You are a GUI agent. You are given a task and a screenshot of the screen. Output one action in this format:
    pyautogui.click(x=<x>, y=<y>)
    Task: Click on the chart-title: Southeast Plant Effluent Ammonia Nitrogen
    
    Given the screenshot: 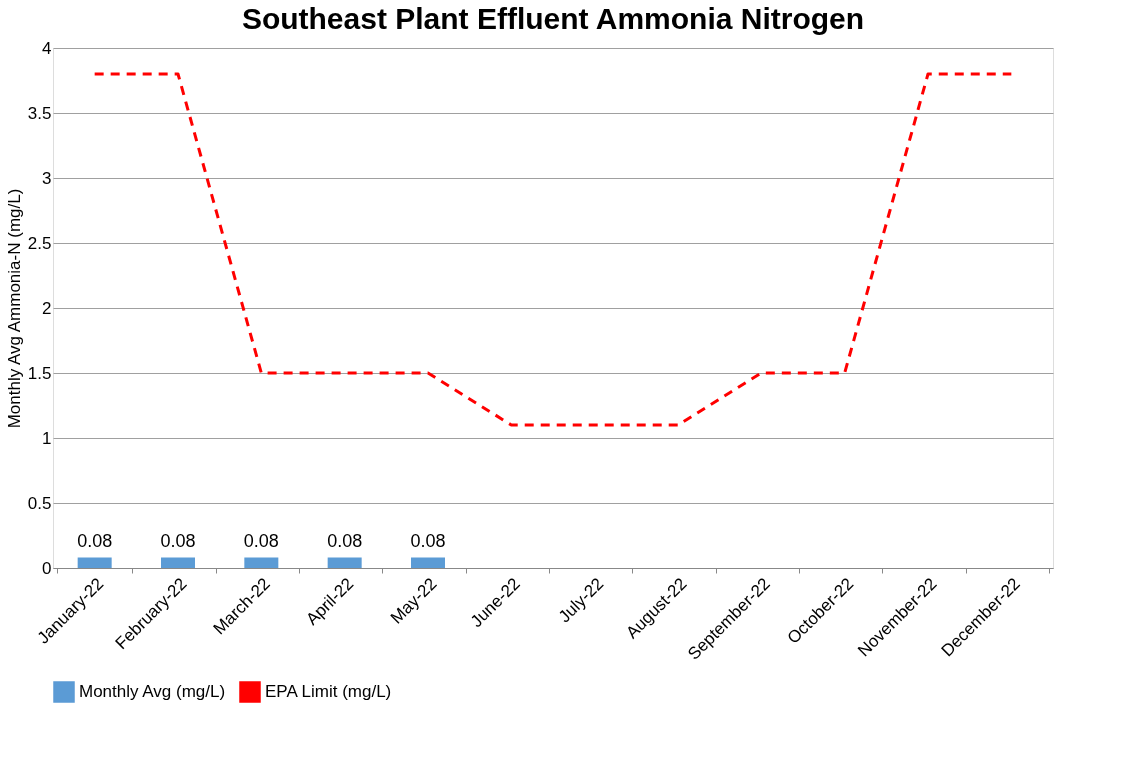 What is the action you would take?
    pyautogui.click(x=553, y=18)
    